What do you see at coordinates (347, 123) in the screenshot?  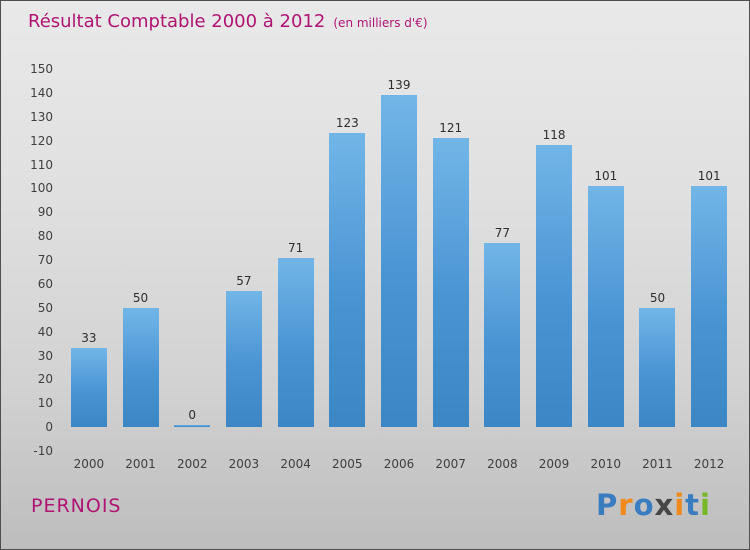 I see `bar-value-label: 123` at bounding box center [347, 123].